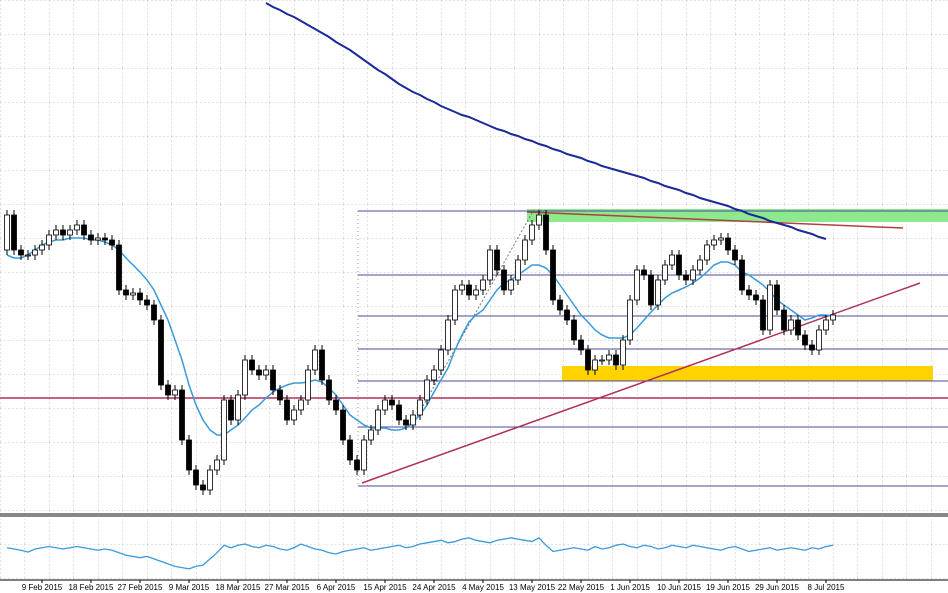 The width and height of the screenshot is (948, 593). What do you see at coordinates (630, 587) in the screenshot?
I see `x-tick-label: 1 Jun 2015` at bounding box center [630, 587].